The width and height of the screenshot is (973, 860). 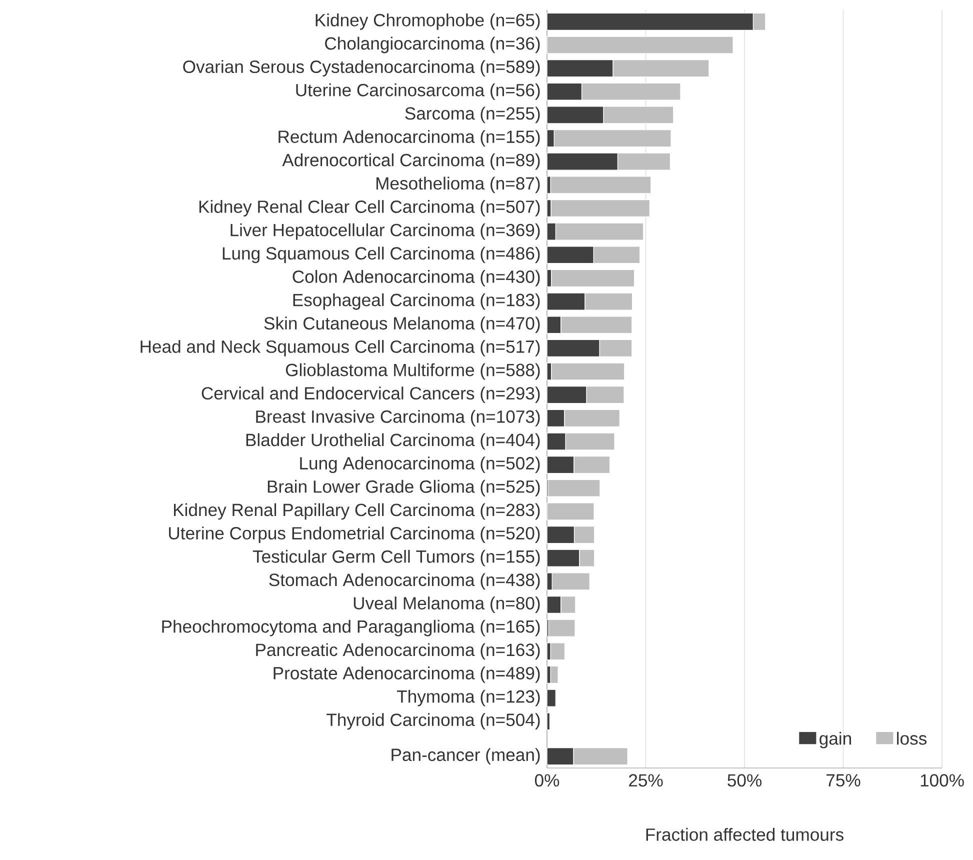 I want to click on y-tick-label: Stomach Adenocarcinoma (n=438), so click(x=404, y=581).